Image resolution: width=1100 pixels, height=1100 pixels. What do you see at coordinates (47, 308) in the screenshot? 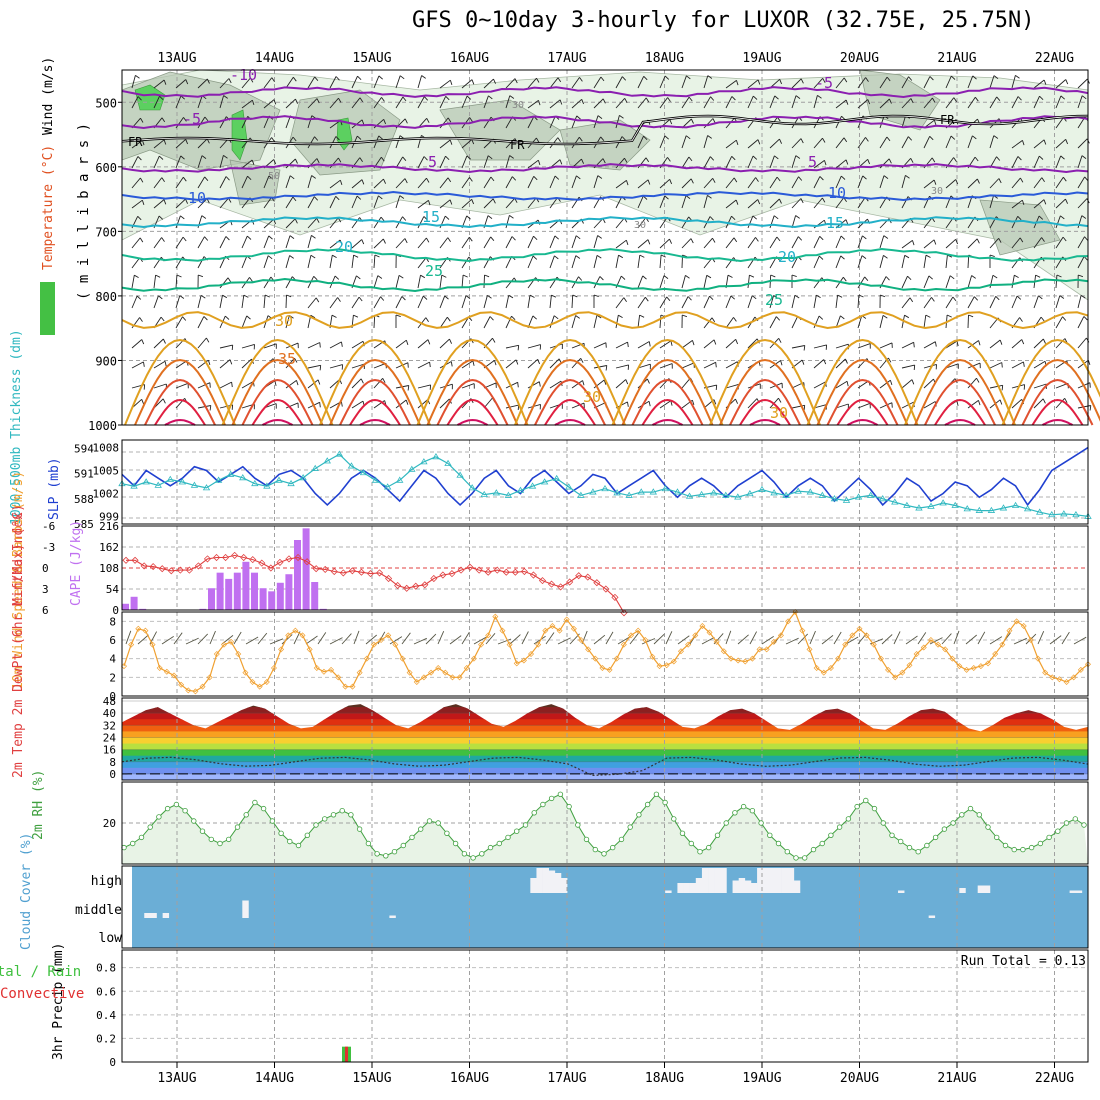
I see `rh-legend-swatch` at bounding box center [47, 308].